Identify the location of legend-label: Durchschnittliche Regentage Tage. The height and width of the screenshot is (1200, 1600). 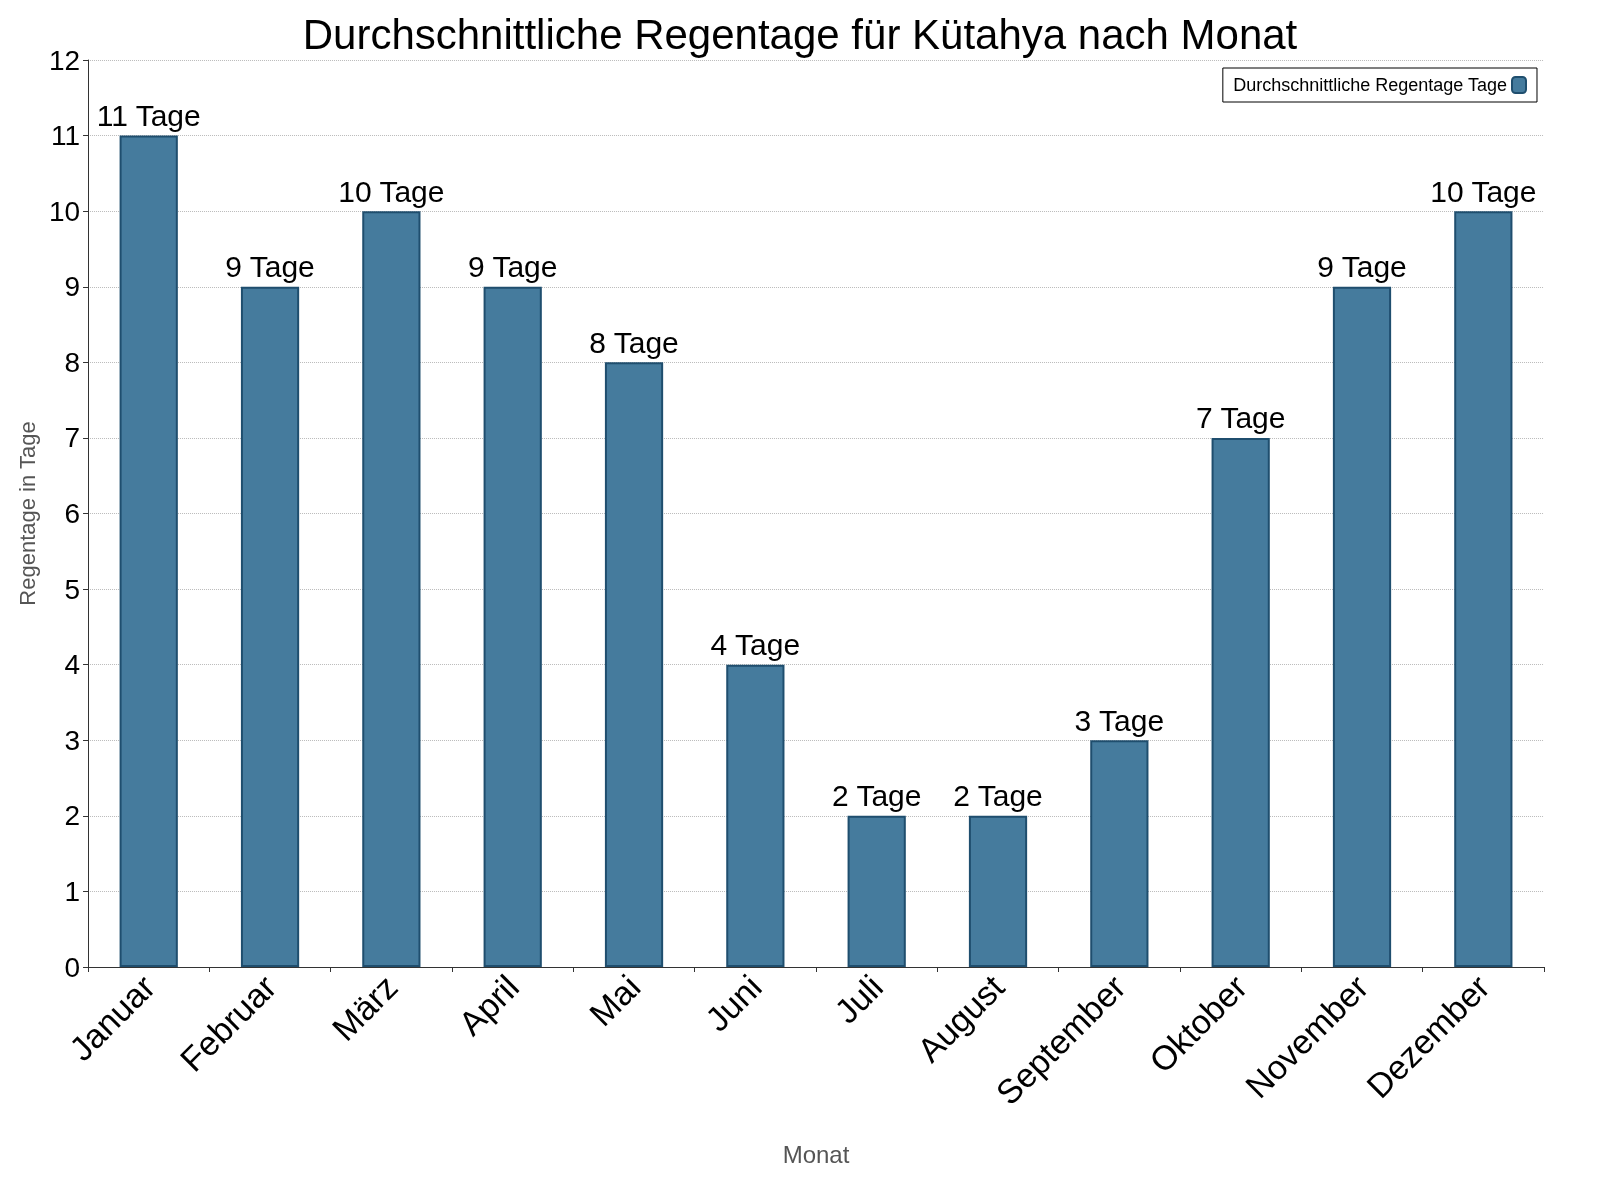
(1370, 85).